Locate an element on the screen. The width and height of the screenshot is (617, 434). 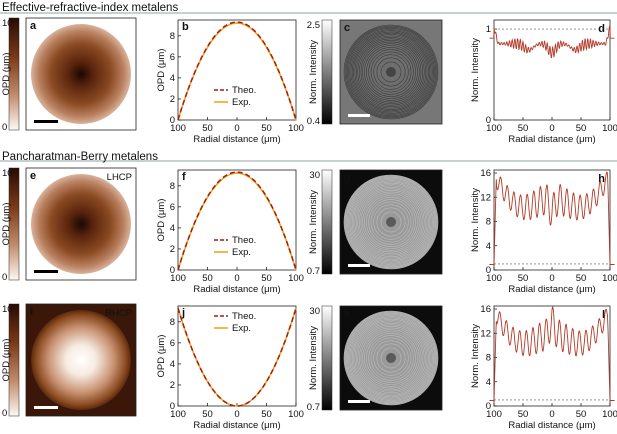
colorbar-tick: 0.4 is located at coordinates (313, 121).